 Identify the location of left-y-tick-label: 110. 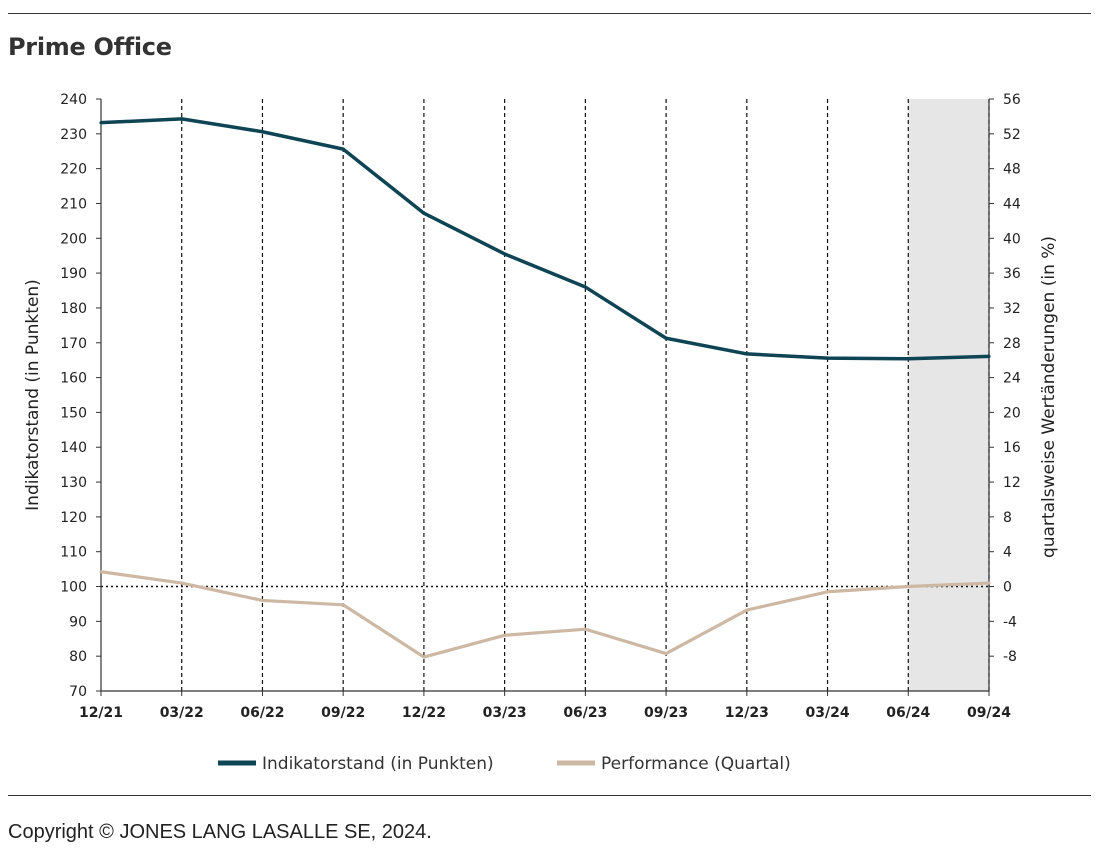
(73, 553).